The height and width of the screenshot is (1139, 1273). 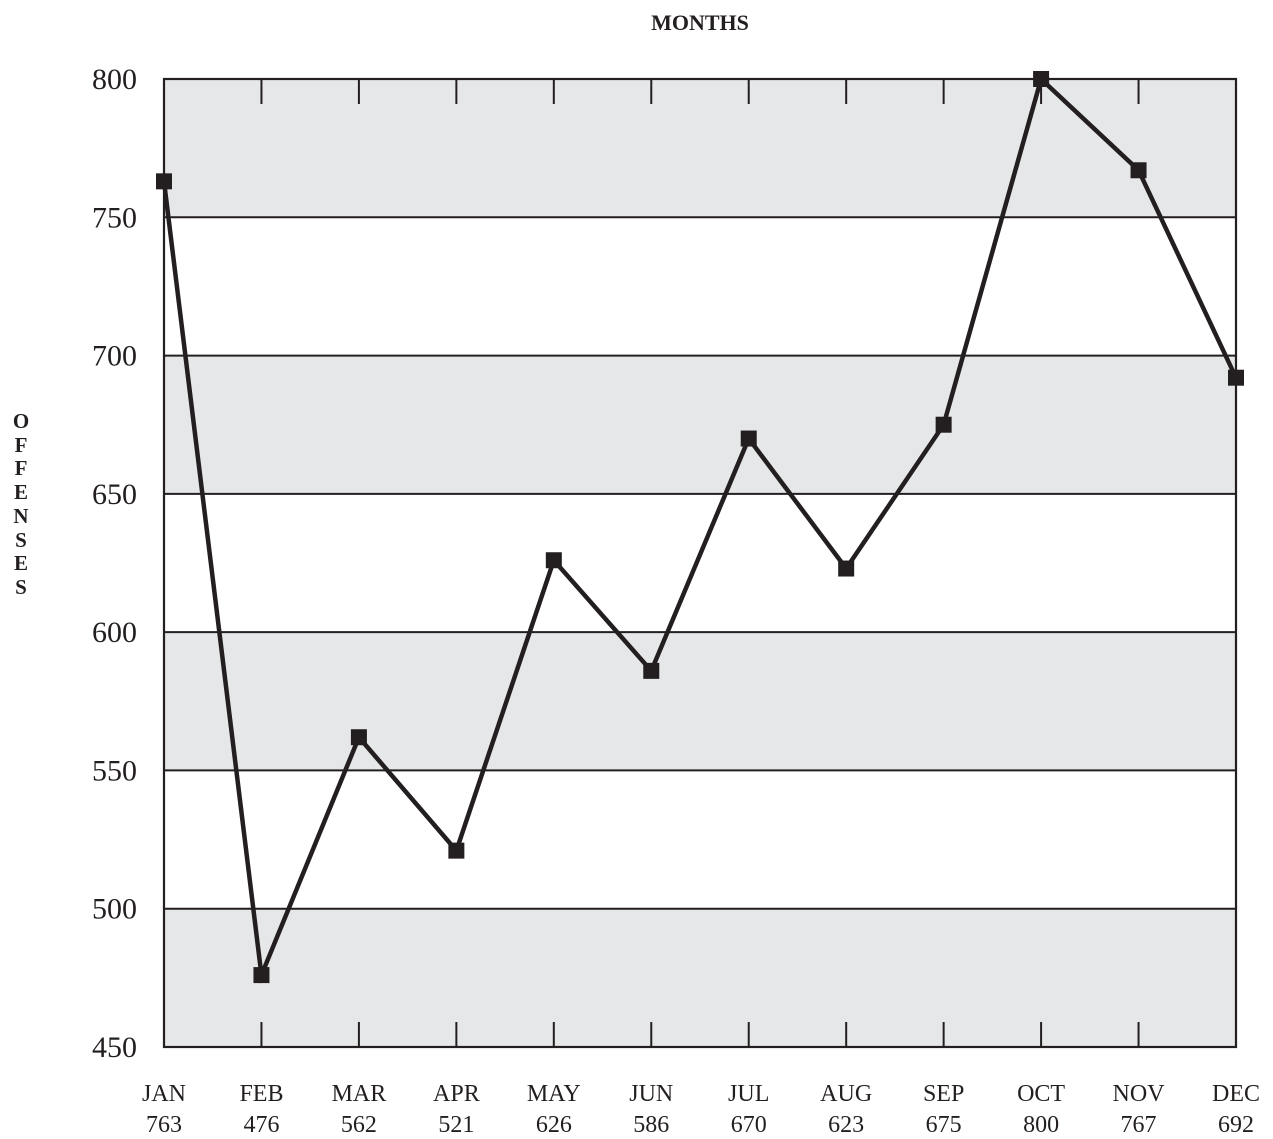 What do you see at coordinates (114, 770) in the screenshot?
I see `y-tick-label: 550` at bounding box center [114, 770].